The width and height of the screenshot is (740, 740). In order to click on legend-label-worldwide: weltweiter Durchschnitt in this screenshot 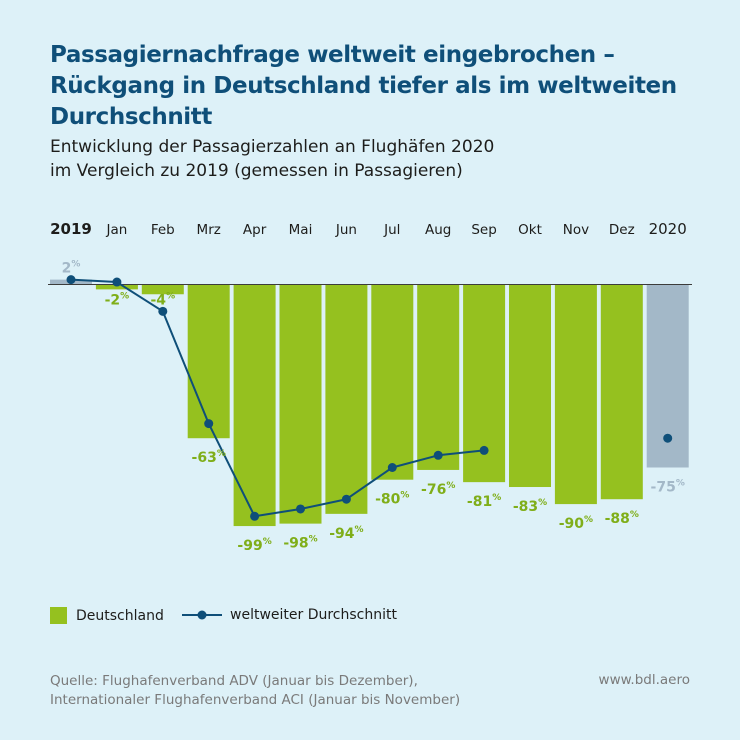, I will do `click(313, 615)`.